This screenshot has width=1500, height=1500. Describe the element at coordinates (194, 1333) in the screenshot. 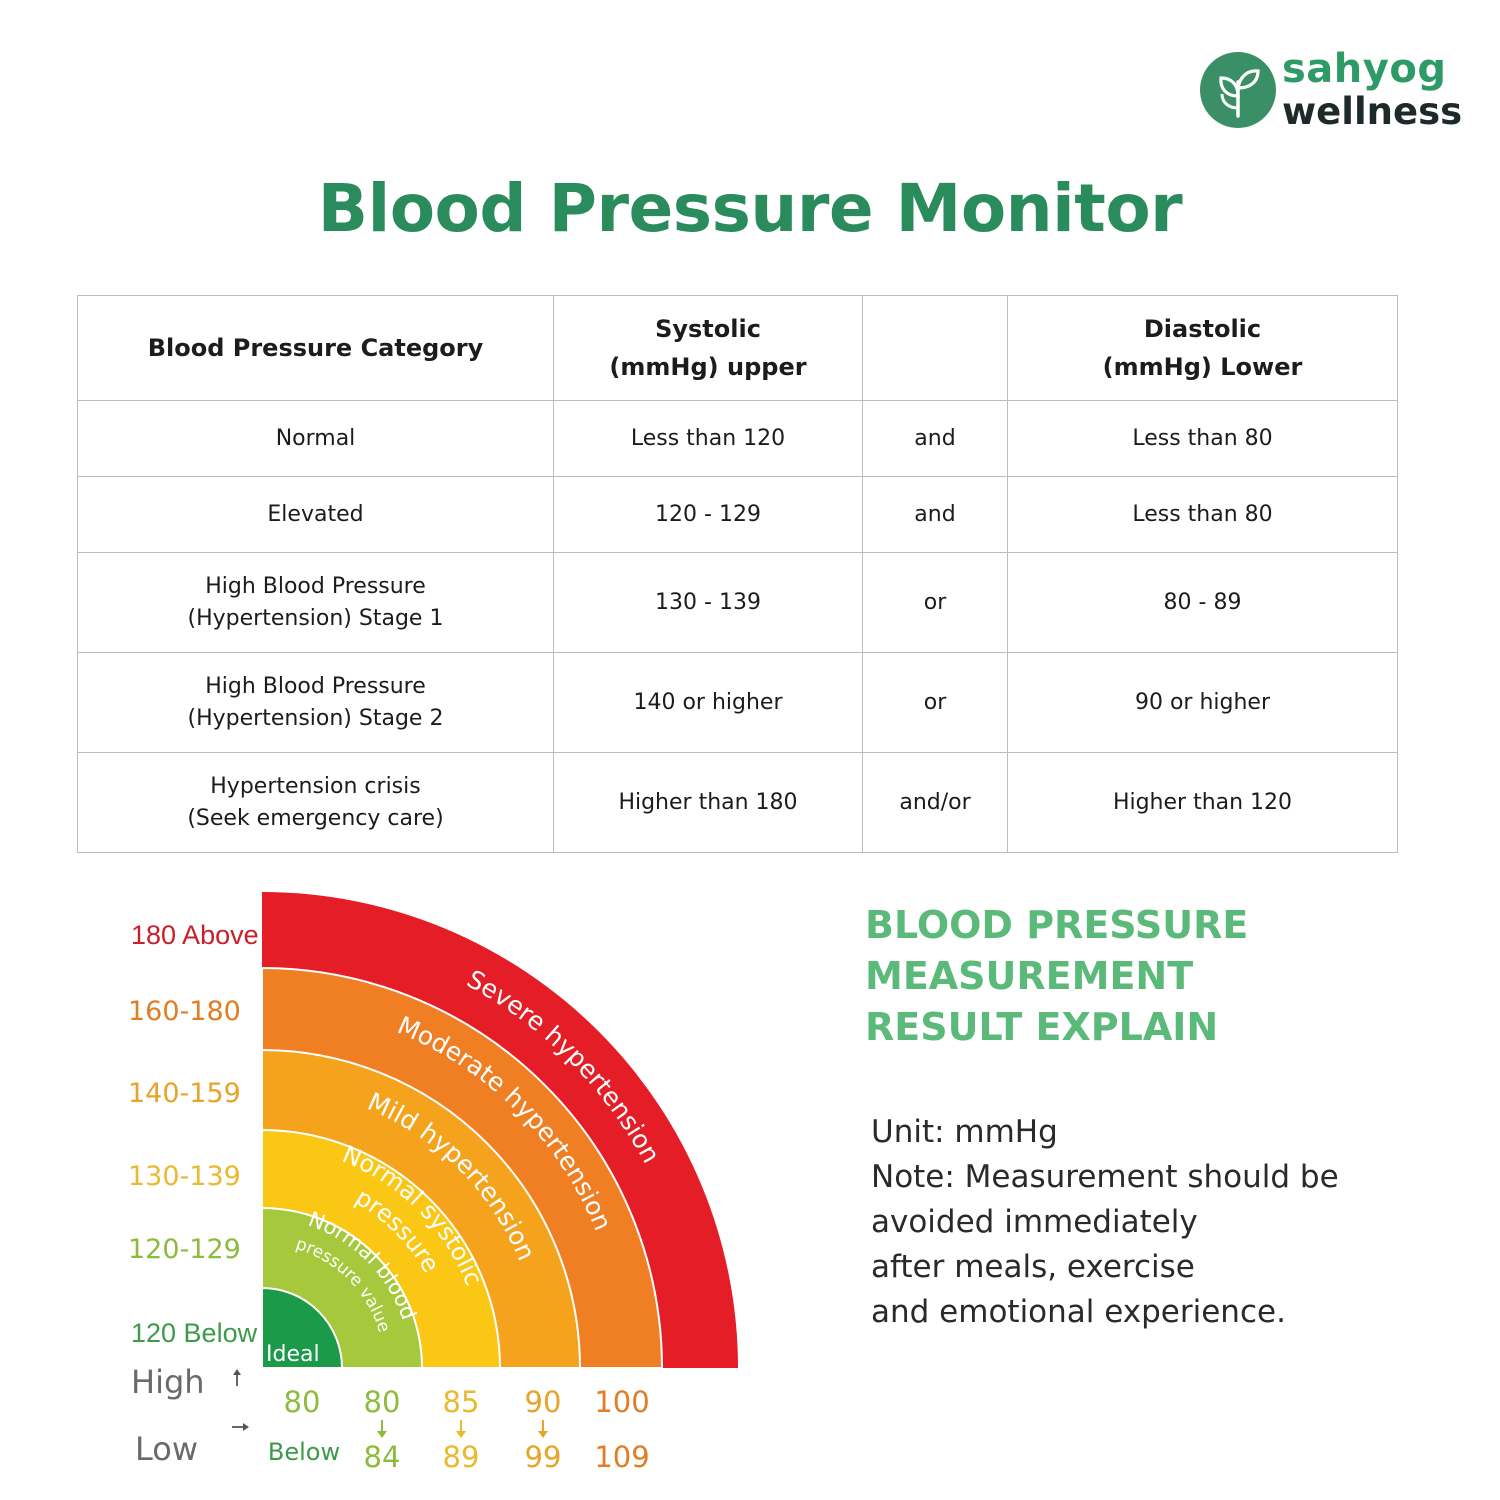

I see `systolic-label-ideal: 120 Below` at that location.